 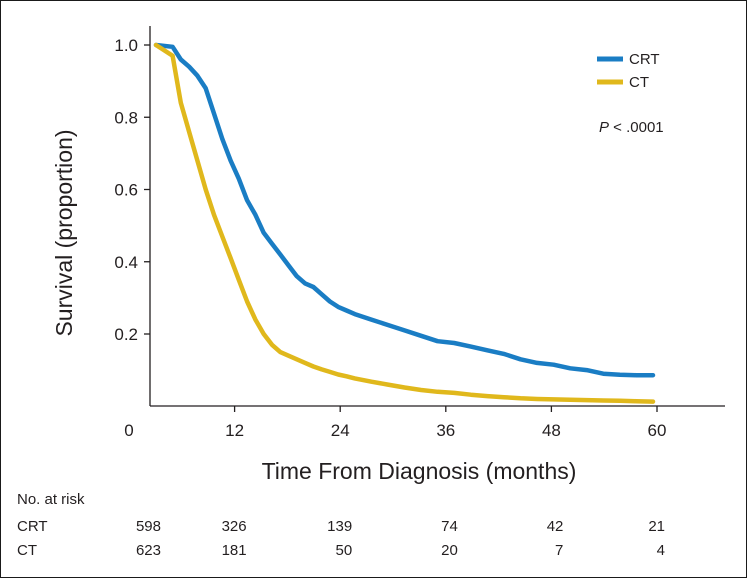 I want to click on p-value-text: < .0001, so click(x=636, y=127).